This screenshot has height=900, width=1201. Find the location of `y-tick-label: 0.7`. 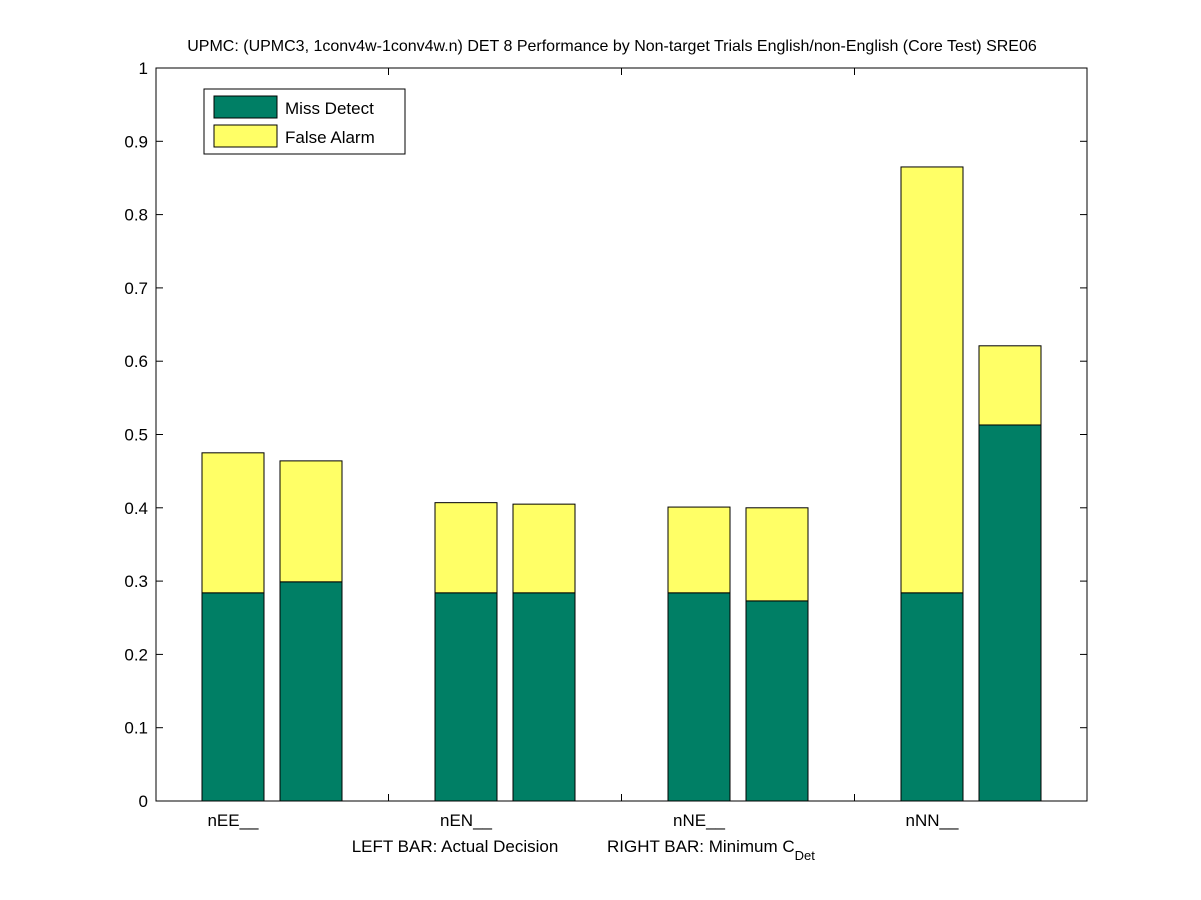

y-tick-label: 0.7 is located at coordinates (136, 288).